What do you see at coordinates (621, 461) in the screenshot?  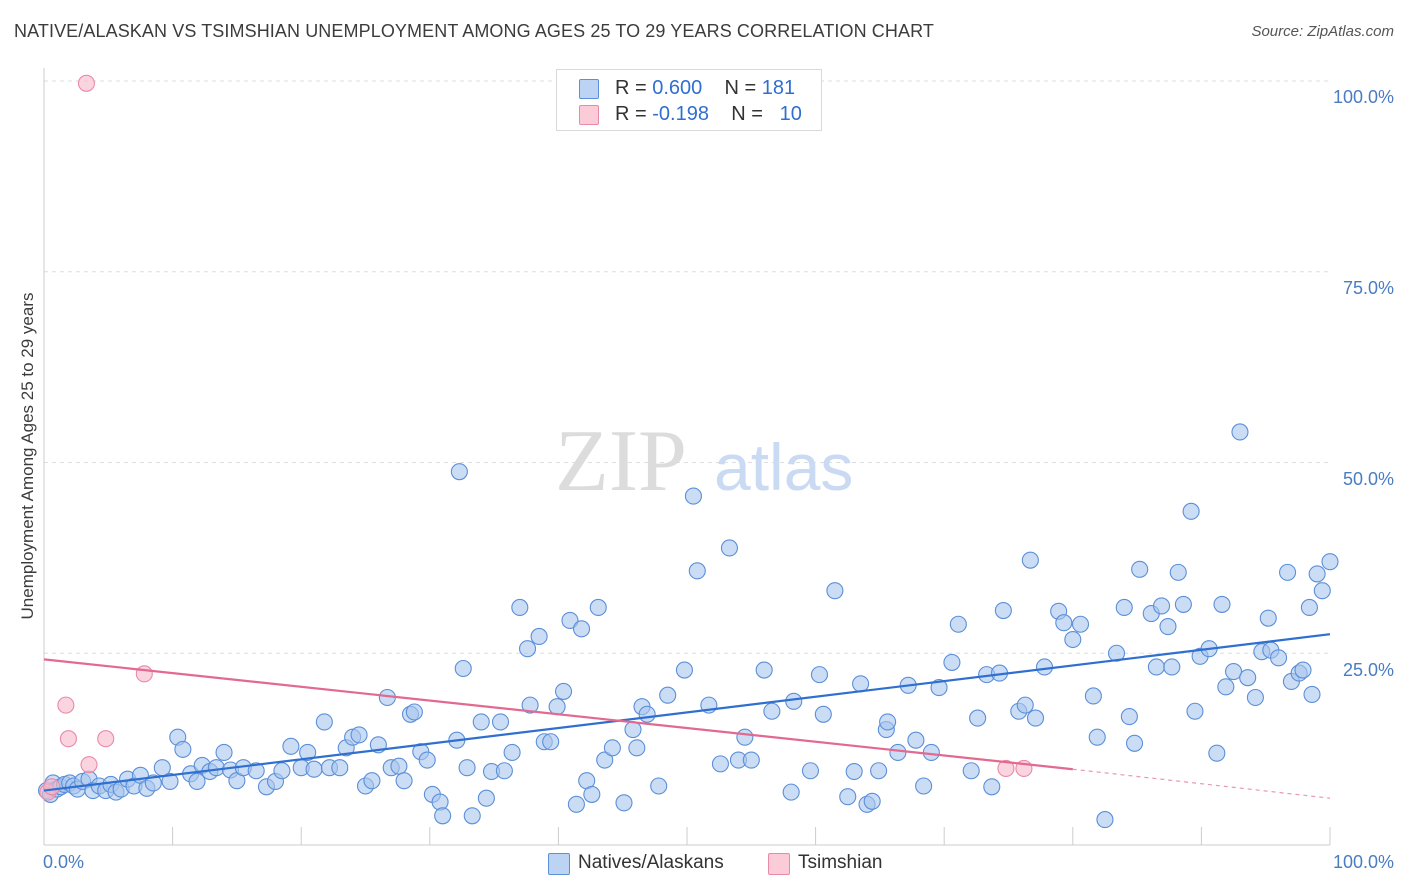 I see `watermark-zip: ZIP` at bounding box center [621, 461].